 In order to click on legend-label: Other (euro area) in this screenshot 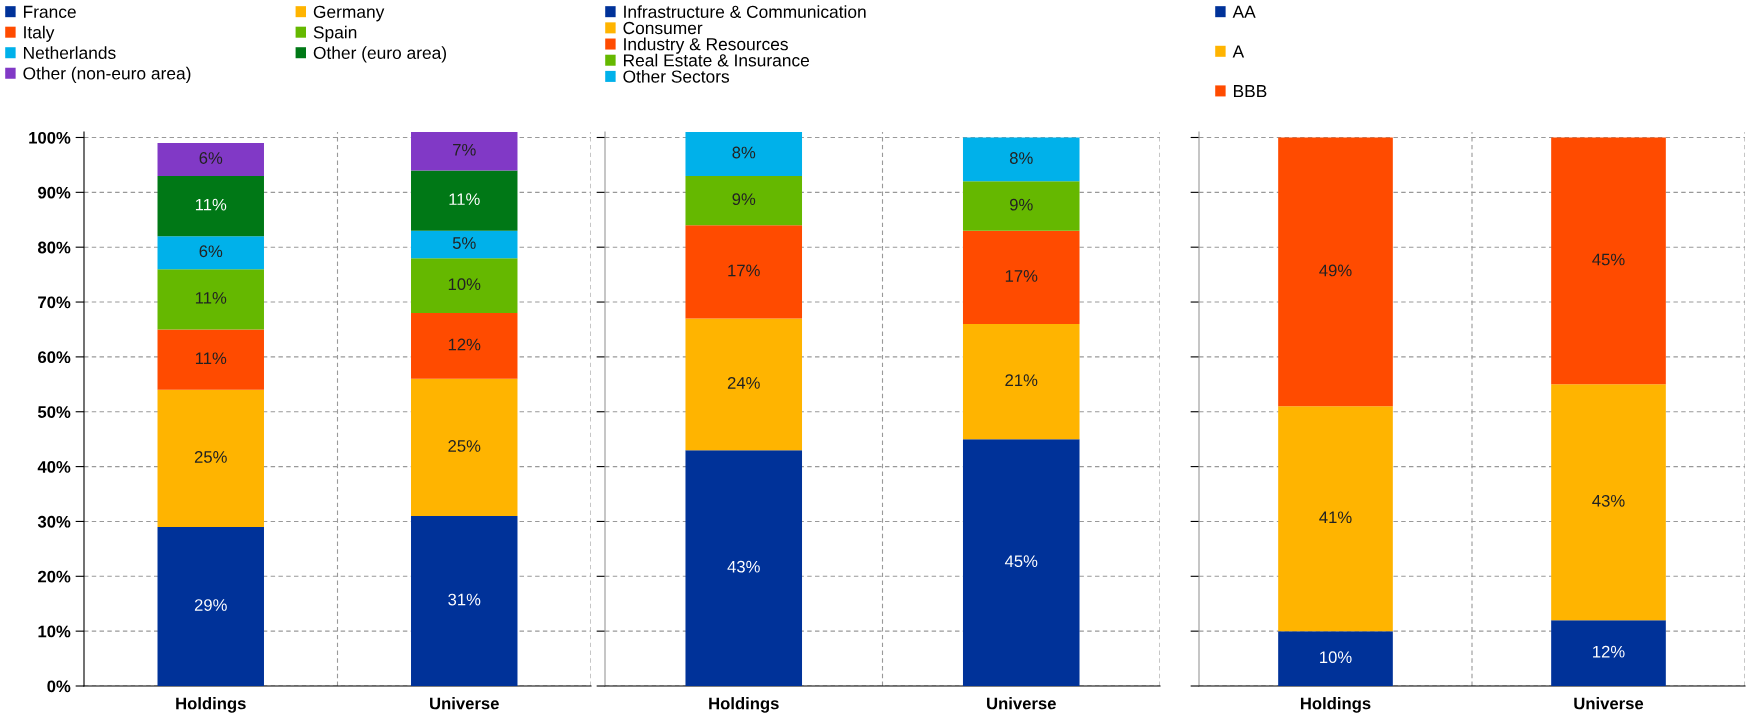, I will do `click(379, 54)`.